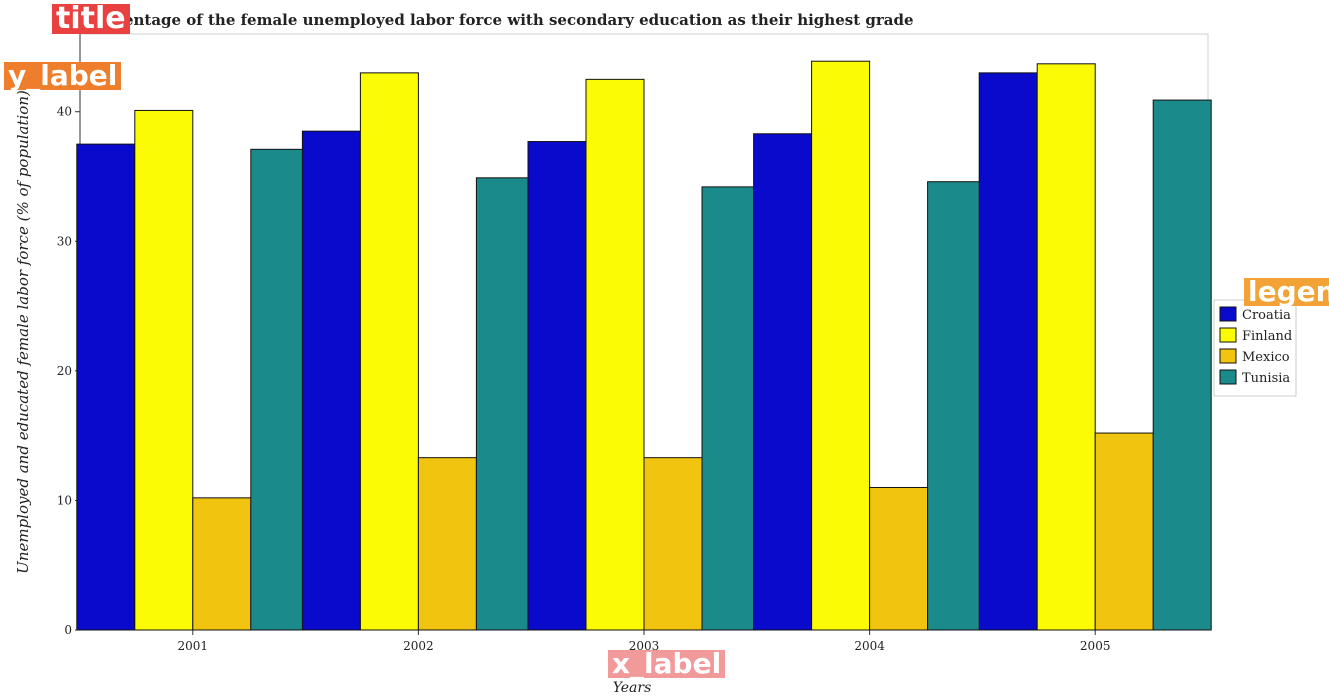 This screenshot has width=1329, height=700. What do you see at coordinates (280, 389) in the screenshot?
I see `bar-tunisia-2001` at bounding box center [280, 389].